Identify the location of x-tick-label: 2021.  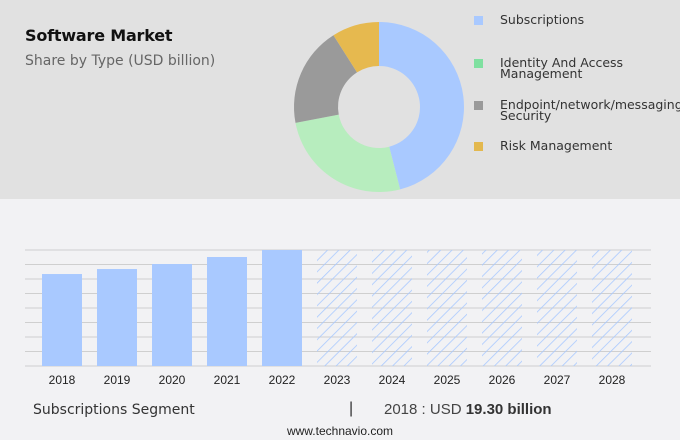
(227, 380).